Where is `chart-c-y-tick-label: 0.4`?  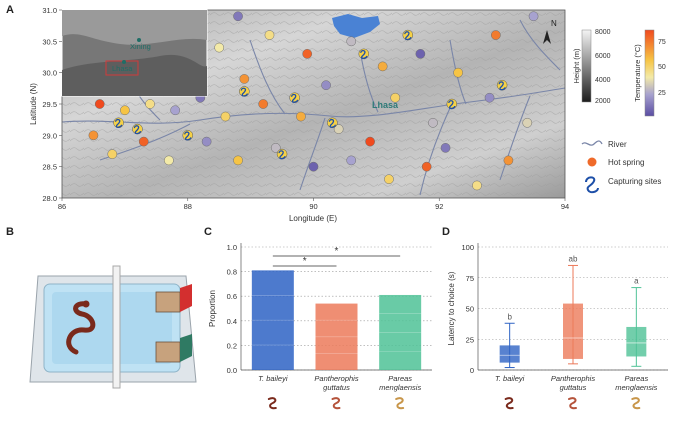
chart-c-y-tick-label: 0.4 is located at coordinates (232, 321).